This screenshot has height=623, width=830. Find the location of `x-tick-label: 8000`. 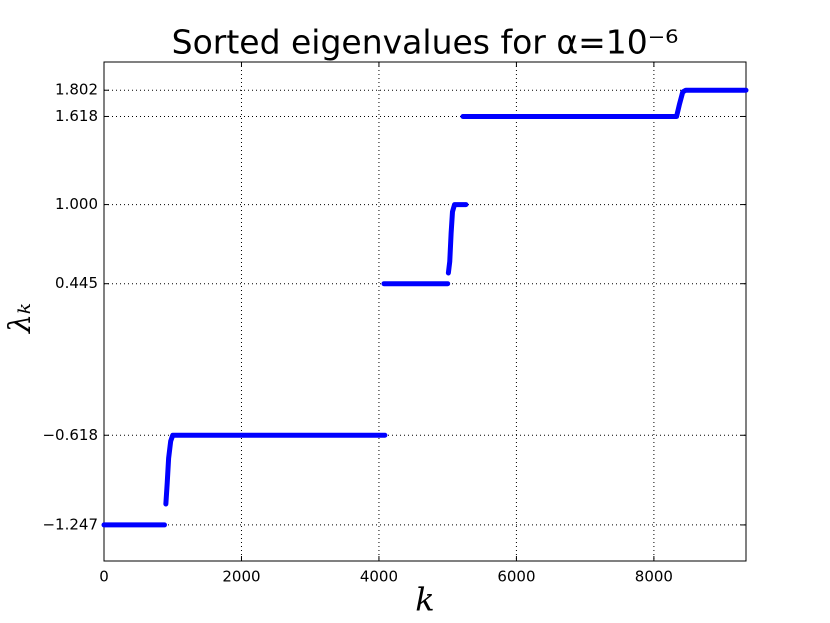

x-tick-label: 8000 is located at coordinates (654, 577).